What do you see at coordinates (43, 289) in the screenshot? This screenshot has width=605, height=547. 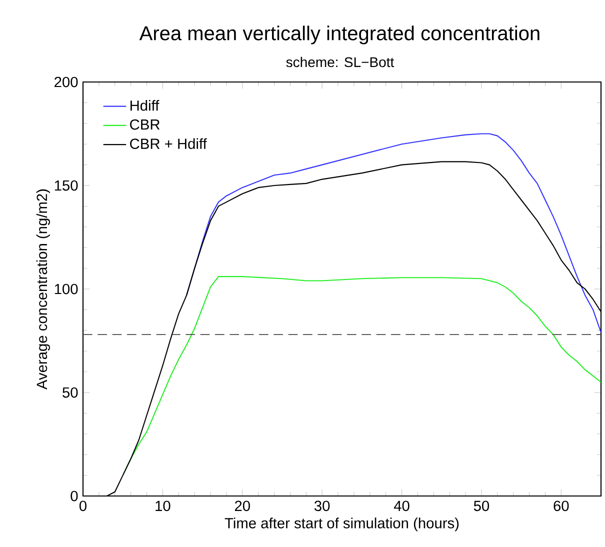 I see `y-axis-title: Average concentration (ng/m2)` at bounding box center [43, 289].